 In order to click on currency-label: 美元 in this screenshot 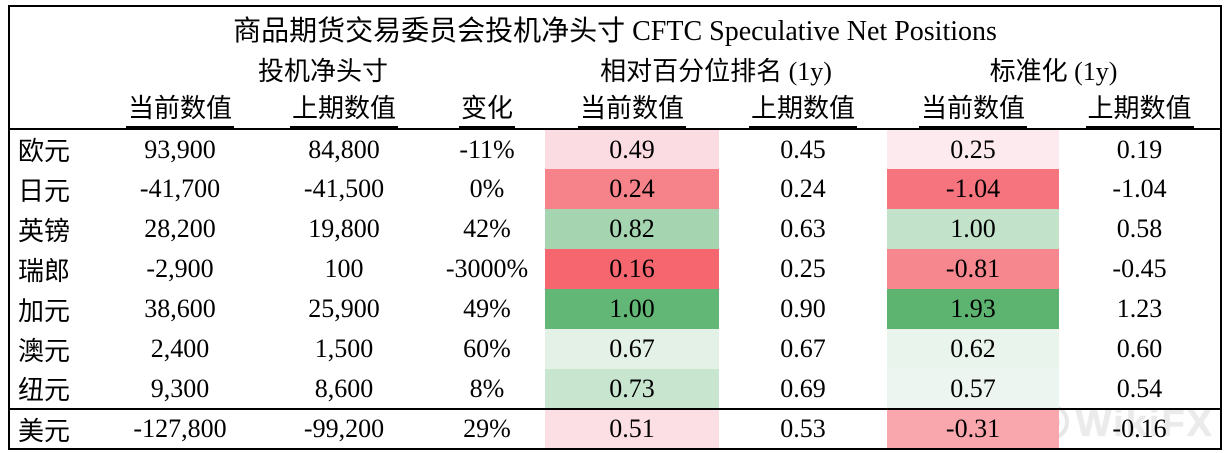, I will do `click(55, 428)`.